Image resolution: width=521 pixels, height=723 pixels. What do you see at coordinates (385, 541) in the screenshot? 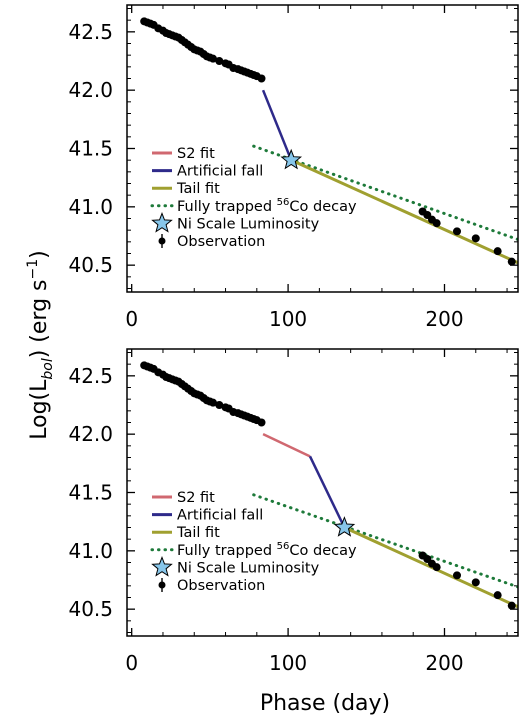
I see `co-decay-line` at bounding box center [385, 541].